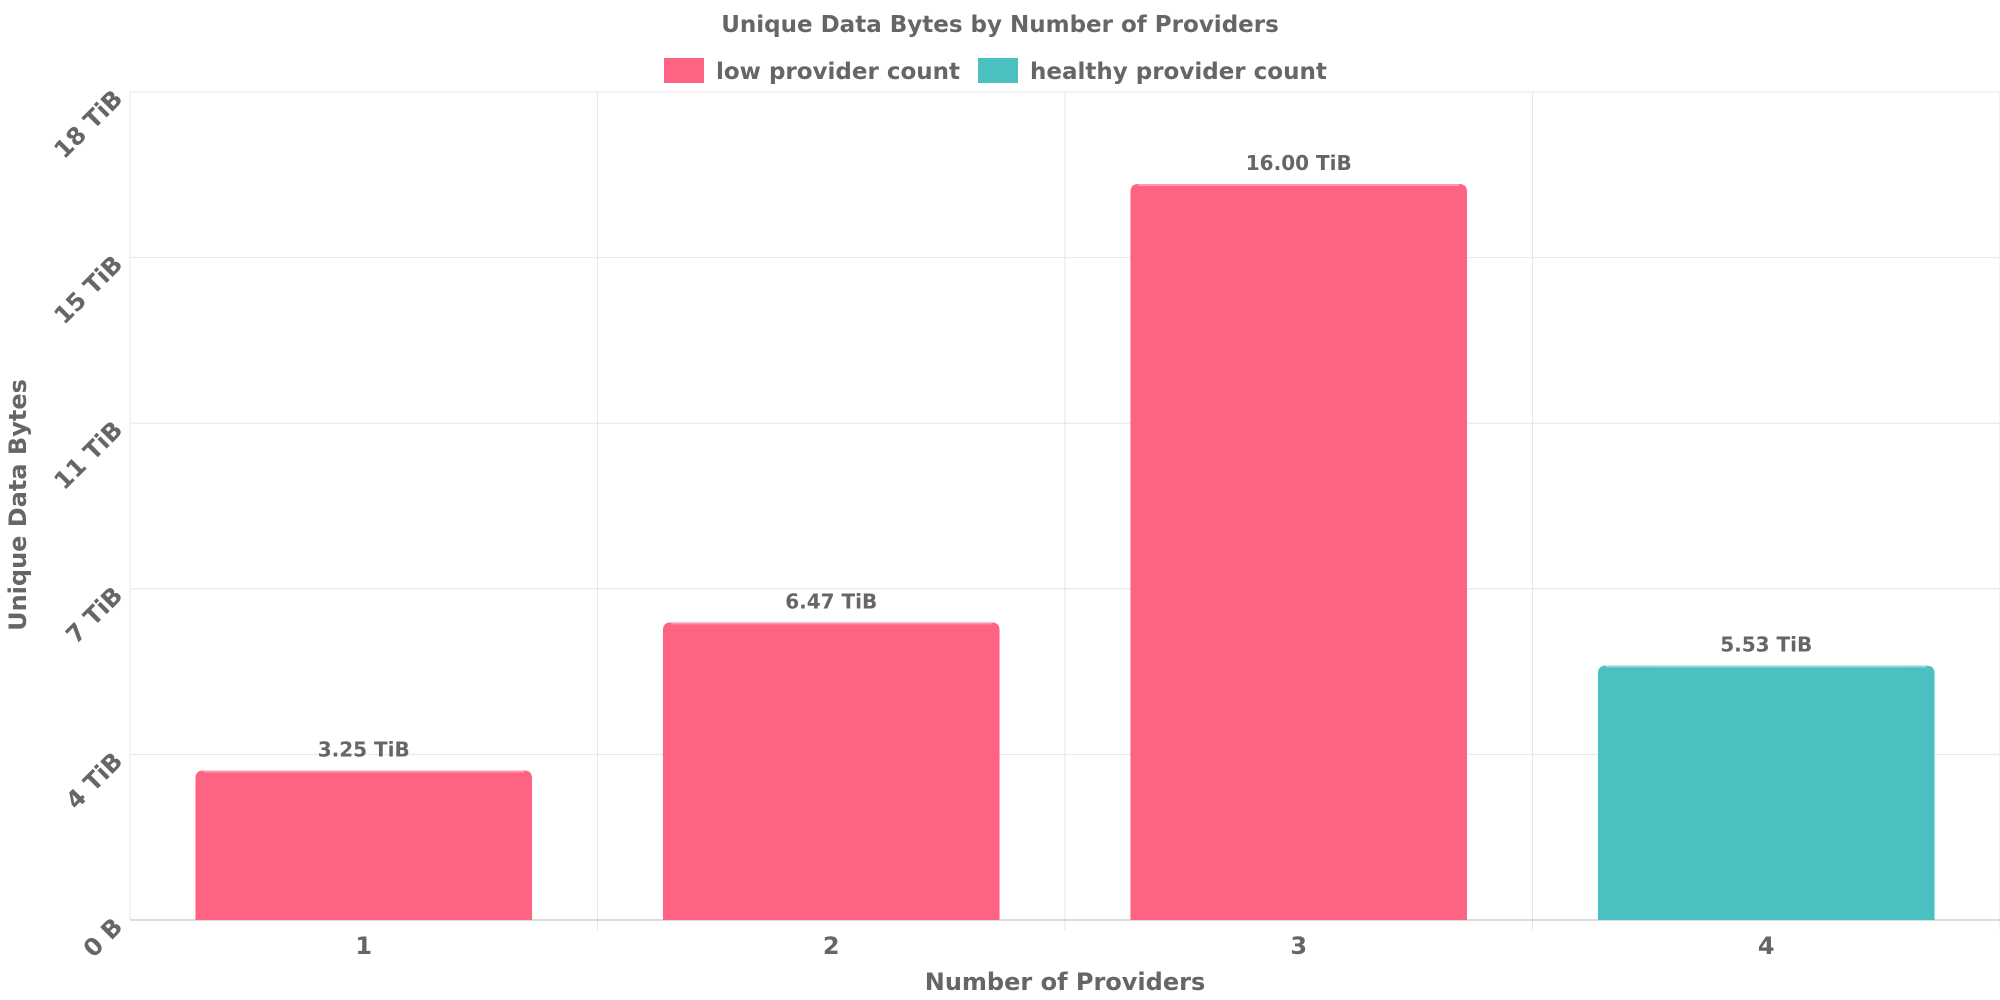 This screenshot has width=2000, height=1000. I want to click on bar-value-label-3: 16.00 TiB, so click(1299, 163).